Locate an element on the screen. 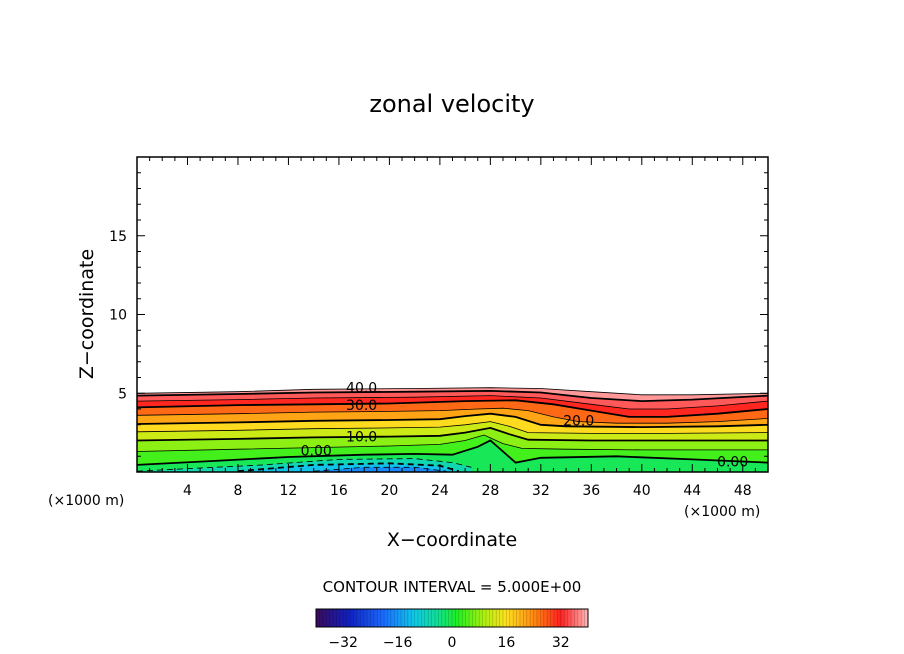 Image resolution: width=904 pixels, height=654 pixels. colorbar-tick-label: −16 is located at coordinates (398, 643).